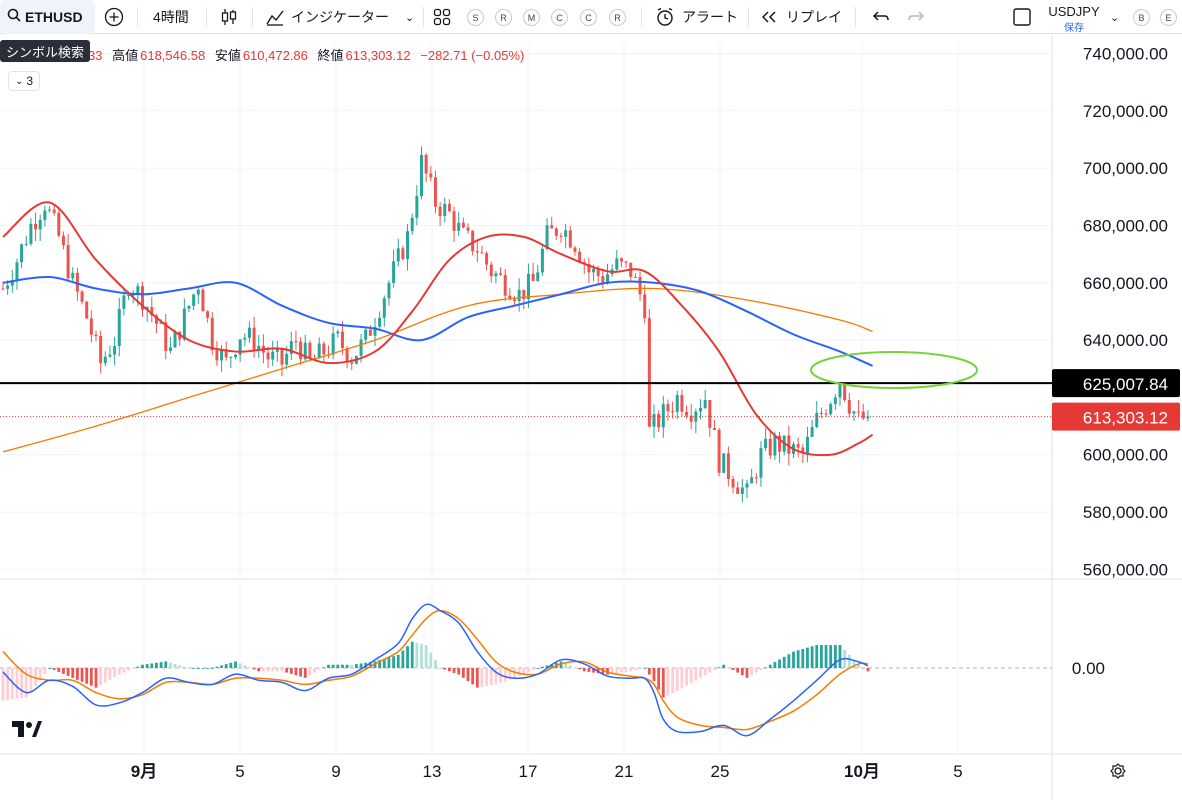 Image resolution: width=1182 pixels, height=800 pixels. I want to click on gear-icon, so click(1118, 773).